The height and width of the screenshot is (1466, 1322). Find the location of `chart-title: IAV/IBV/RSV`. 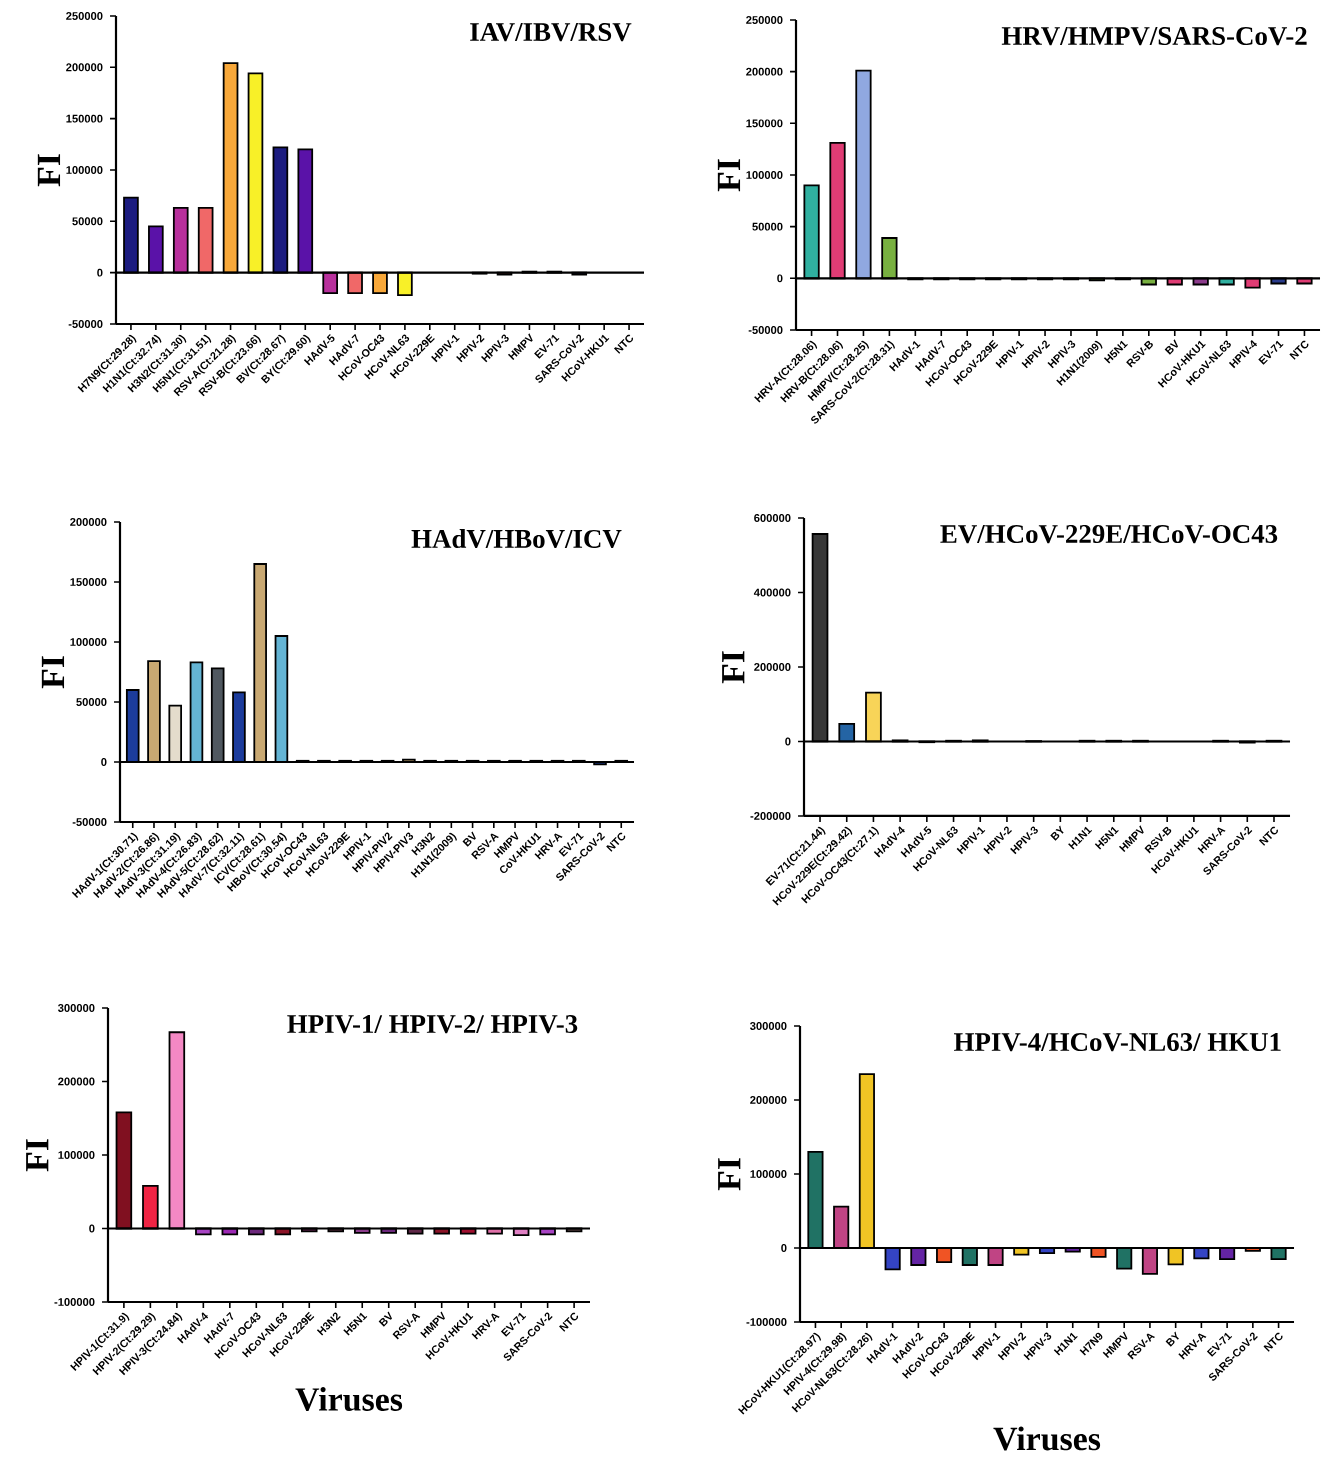

chart-title: IAV/IBV/RSV is located at coordinates (551, 32).